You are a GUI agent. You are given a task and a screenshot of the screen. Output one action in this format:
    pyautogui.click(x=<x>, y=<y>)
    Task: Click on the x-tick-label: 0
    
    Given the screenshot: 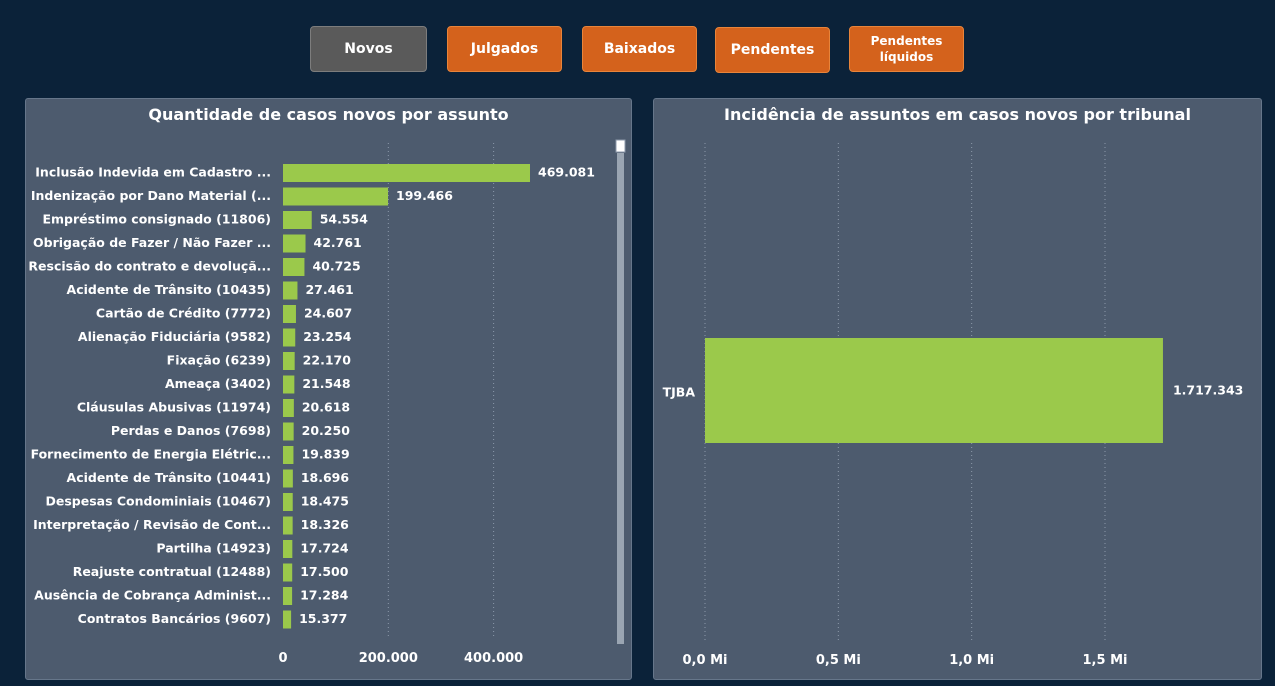 What is the action you would take?
    pyautogui.click(x=282, y=658)
    